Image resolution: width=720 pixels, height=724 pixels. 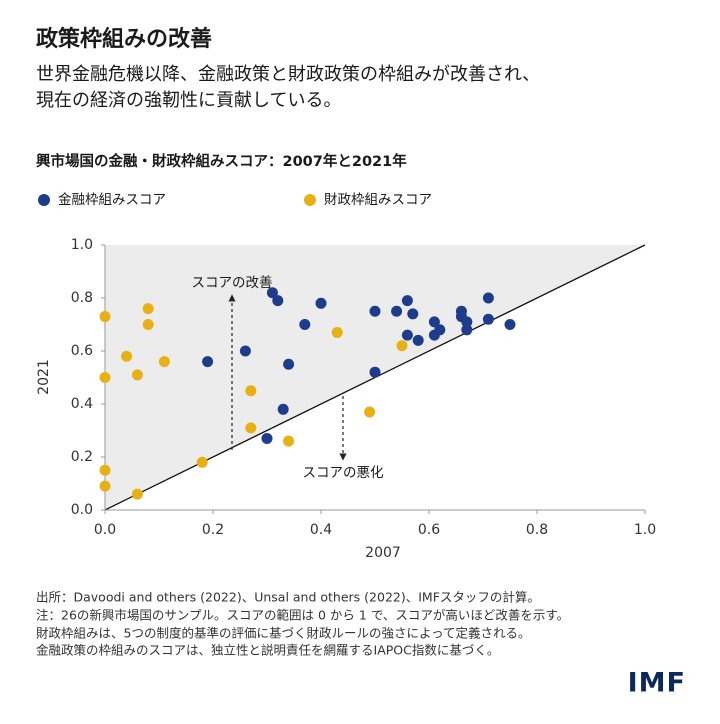 What do you see at coordinates (232, 283) in the screenshot?
I see `annotation: スコアの改善` at bounding box center [232, 283].